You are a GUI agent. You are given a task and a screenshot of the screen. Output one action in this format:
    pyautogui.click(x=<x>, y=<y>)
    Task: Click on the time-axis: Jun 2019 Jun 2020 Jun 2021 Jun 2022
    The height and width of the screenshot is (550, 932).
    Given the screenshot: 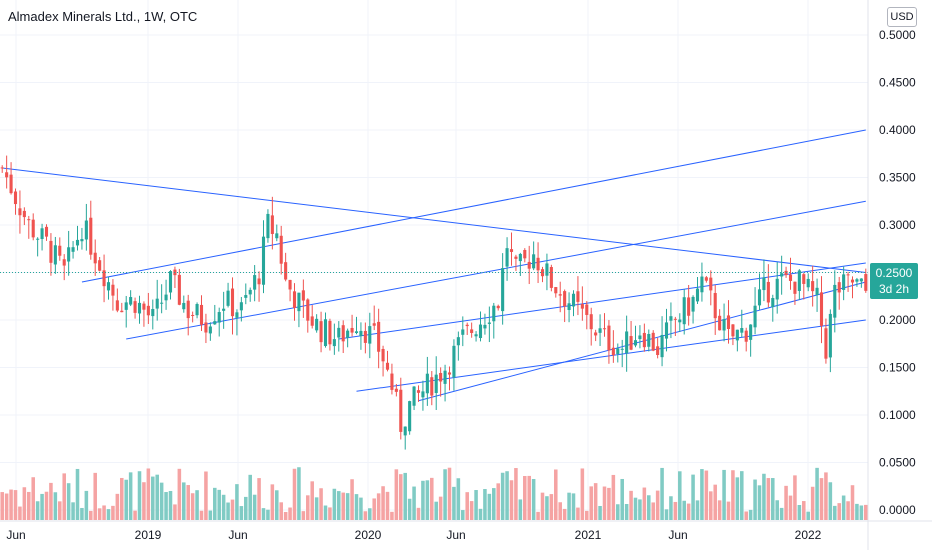 What is the action you would take?
    pyautogui.click(x=413, y=535)
    